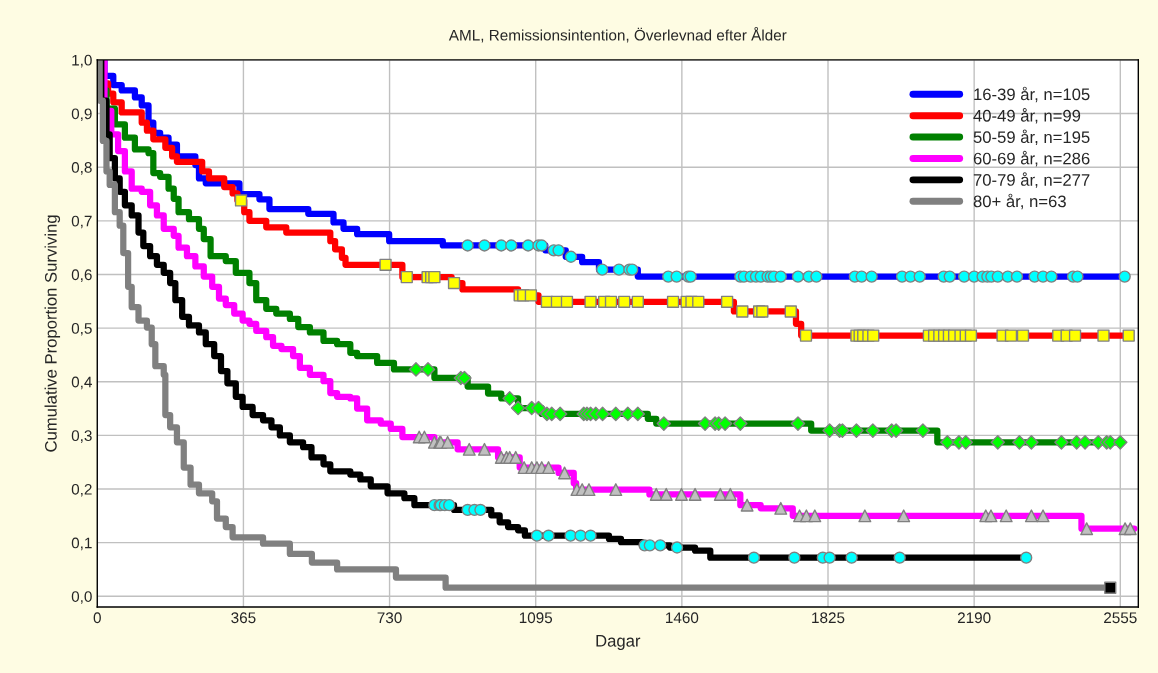 This screenshot has height=673, width=1158. I want to click on x-axis-title: Dagar, so click(618, 643).